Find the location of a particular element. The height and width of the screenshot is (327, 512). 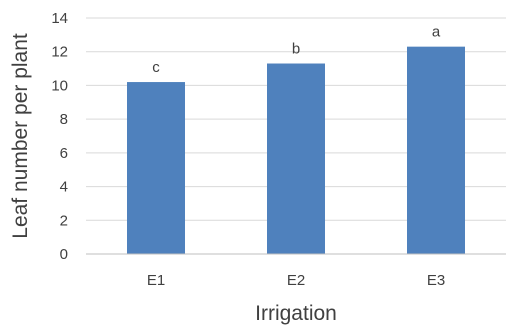

y-tick-label: 4 is located at coordinates (64, 187).